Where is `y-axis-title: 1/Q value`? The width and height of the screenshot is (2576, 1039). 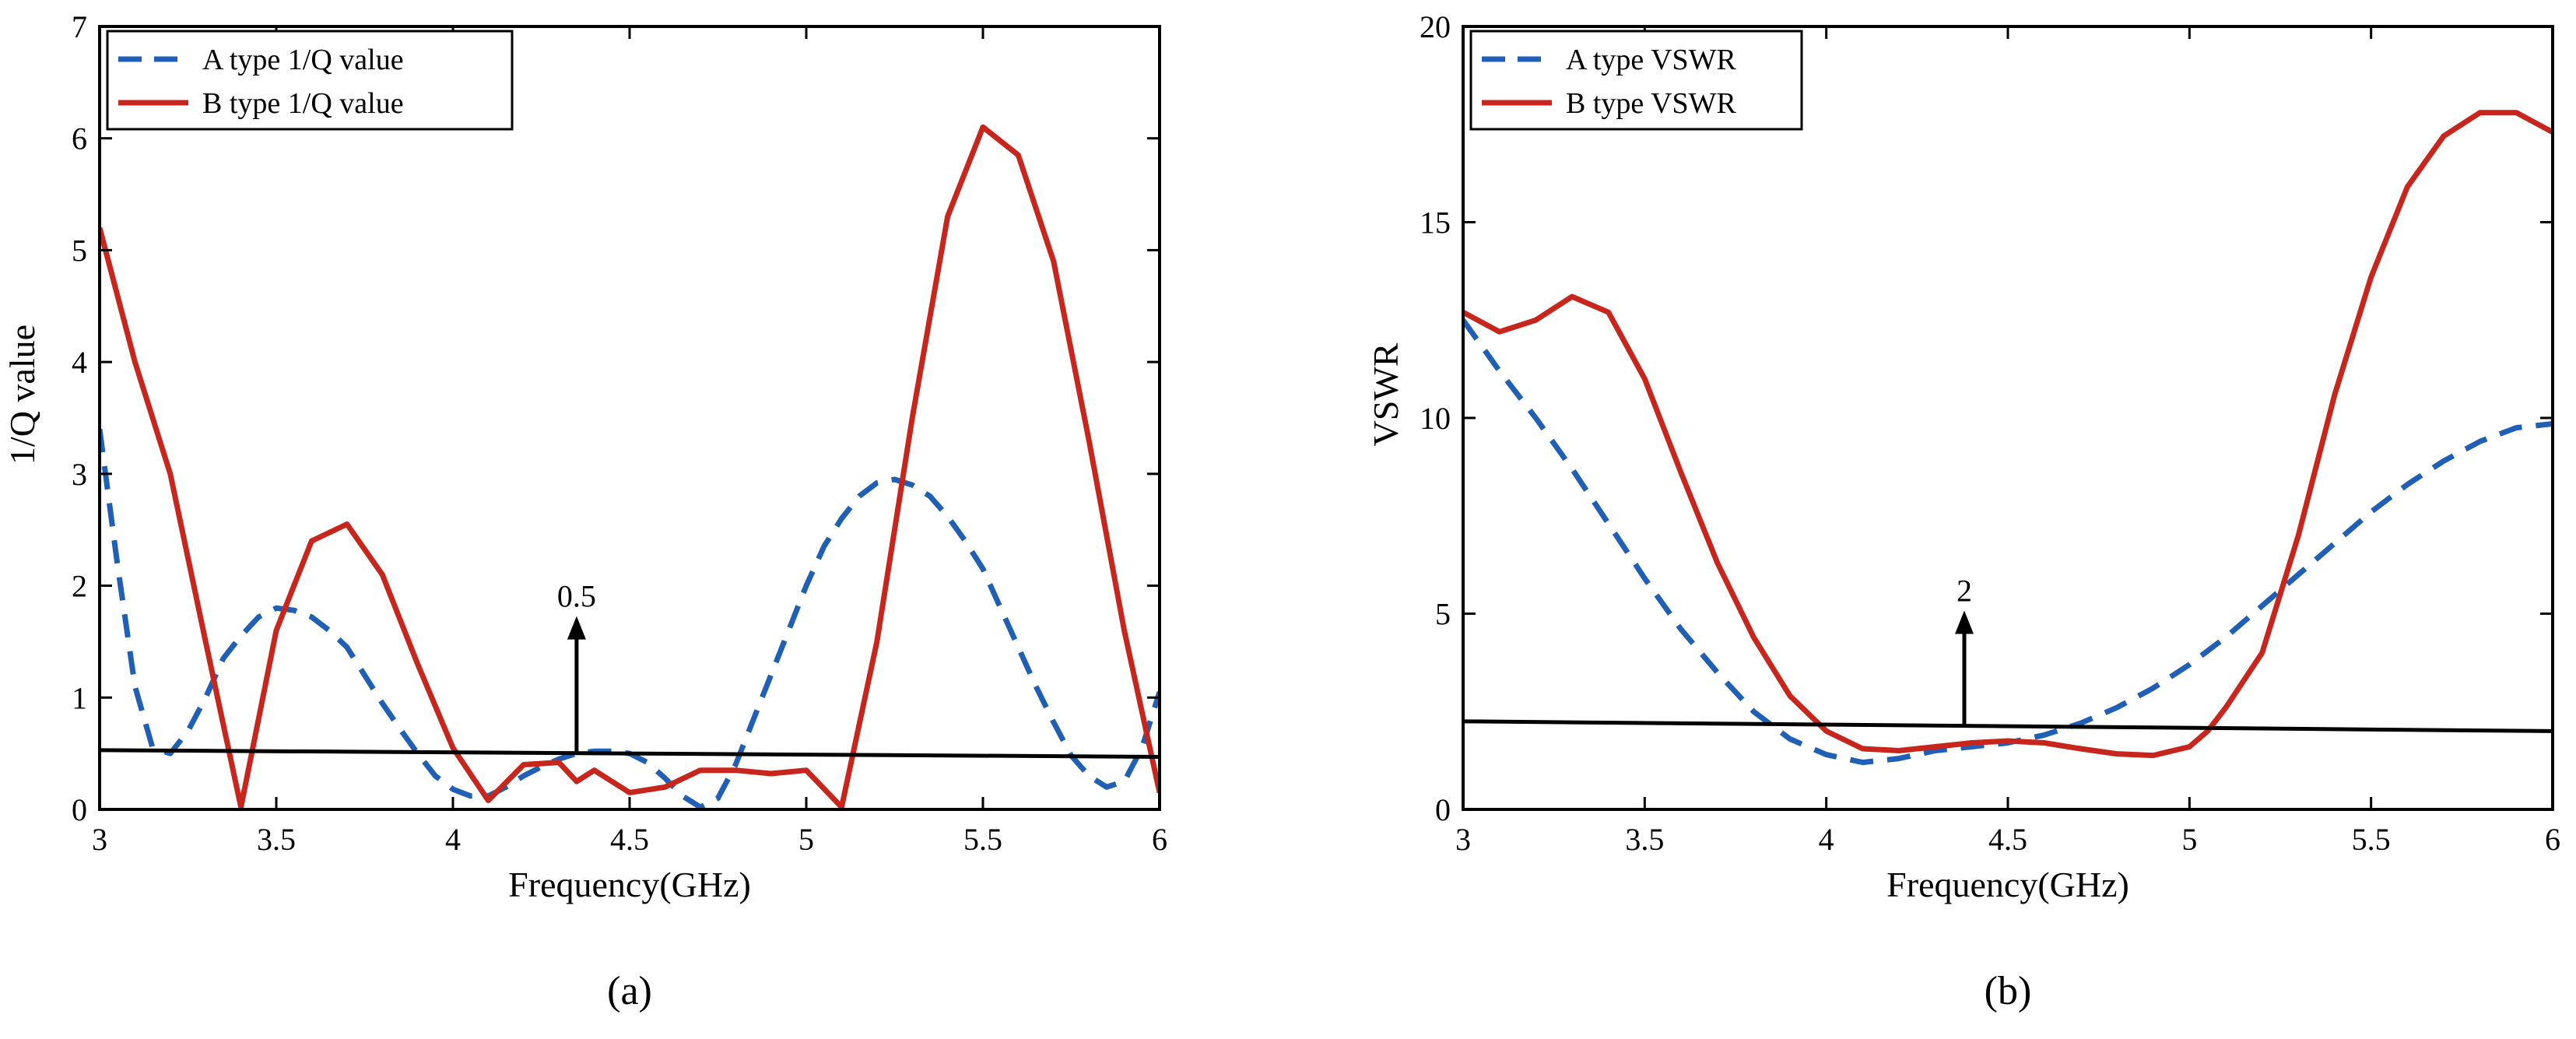 y-axis-title: 1/Q value is located at coordinates (22, 395).